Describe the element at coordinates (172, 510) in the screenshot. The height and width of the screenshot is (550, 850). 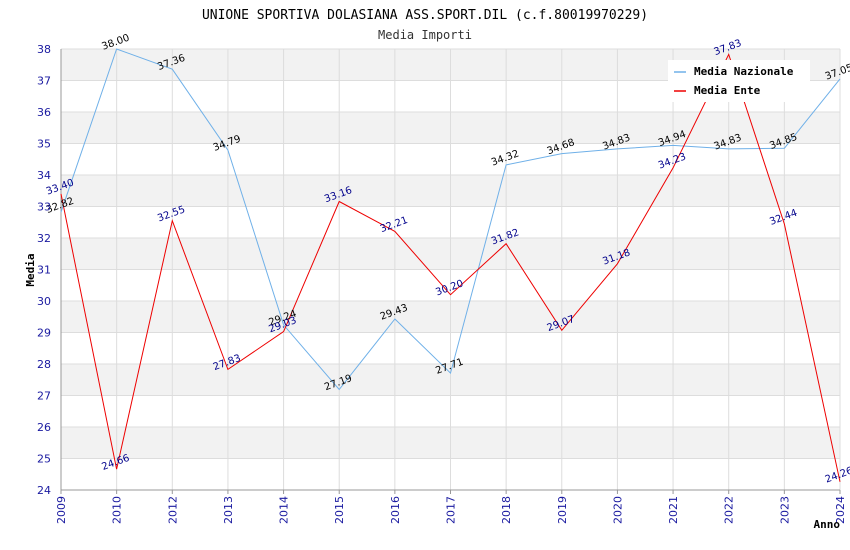
I see `x-tick-label: 2012` at that location.